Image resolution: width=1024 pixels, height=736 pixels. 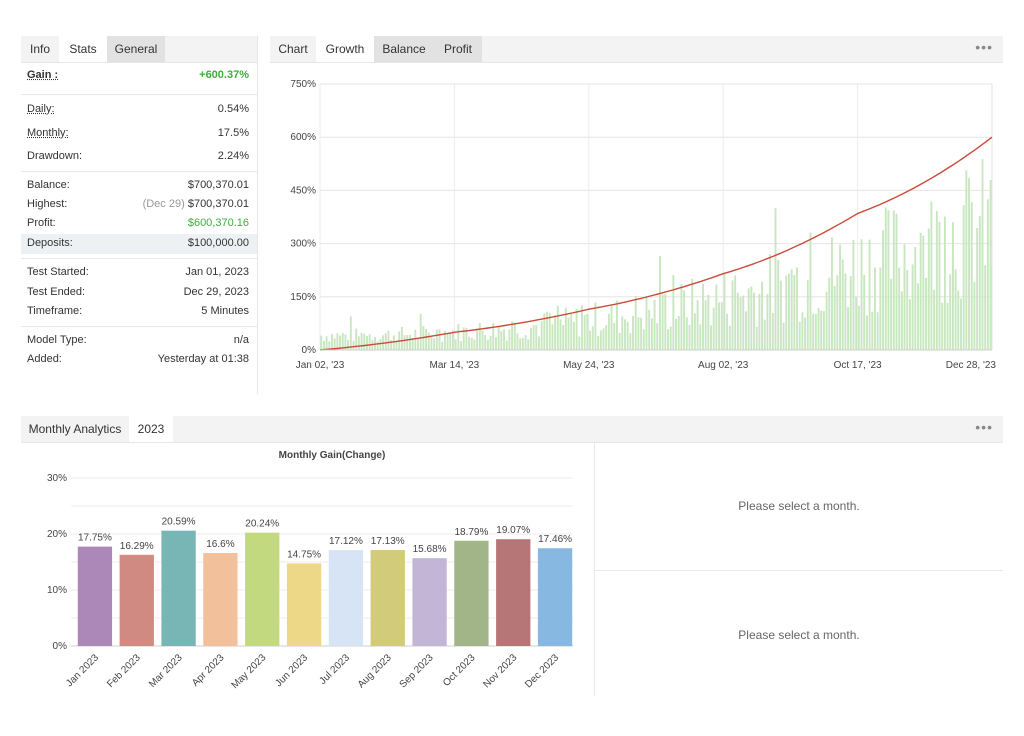 I want to click on x-tick-label: Aug 2023, so click(x=375, y=671).